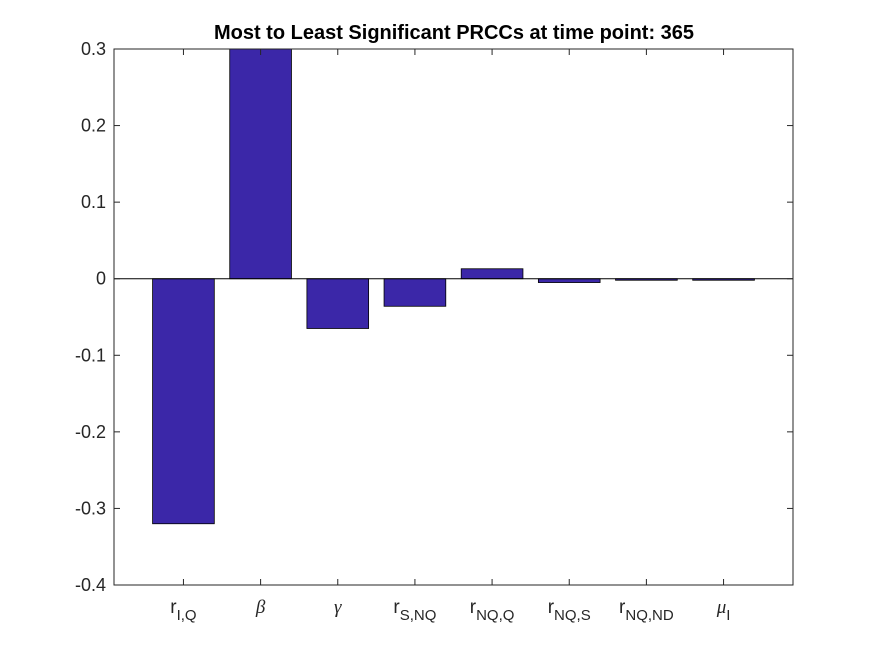 Image resolution: width=875 pixels, height=656 pixels. What do you see at coordinates (90, 432) in the screenshot?
I see `y-tick-label-5: -0.2` at bounding box center [90, 432].